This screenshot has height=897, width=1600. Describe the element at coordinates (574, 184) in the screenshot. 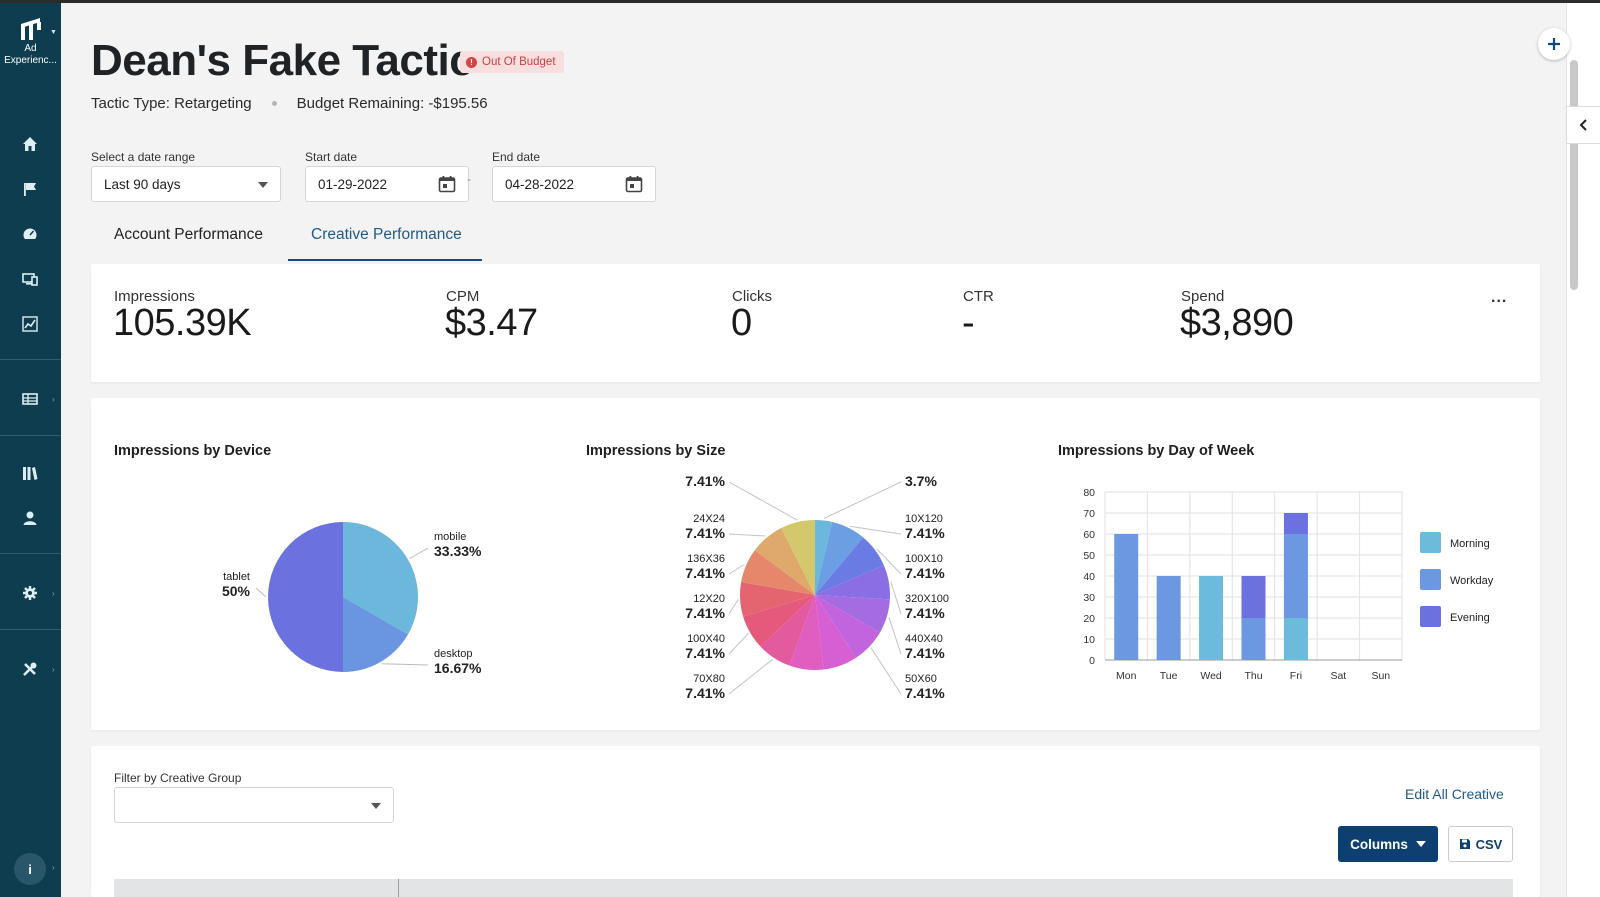

I see `end-date-input: 04-28-2022` at that location.